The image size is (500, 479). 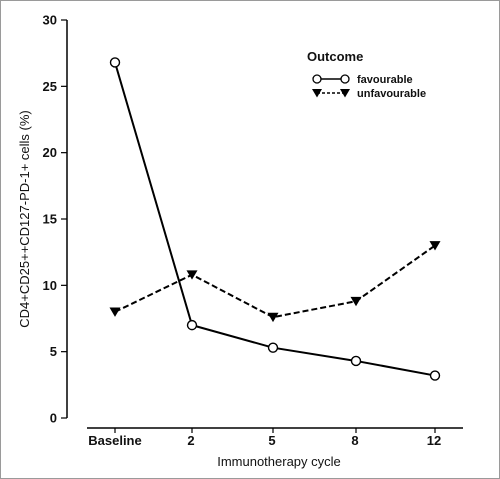 What do you see at coordinates (50, 152) in the screenshot?
I see `y-tick-label: 20` at bounding box center [50, 152].